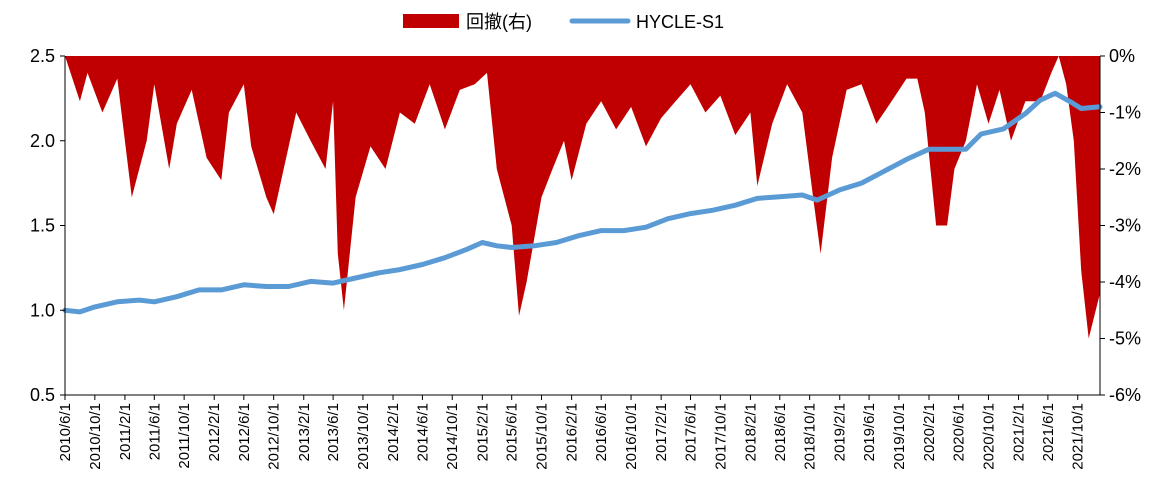 This screenshot has height=504, width=1170. I want to click on y-right-tick-label: -3%, so click(1125, 226).